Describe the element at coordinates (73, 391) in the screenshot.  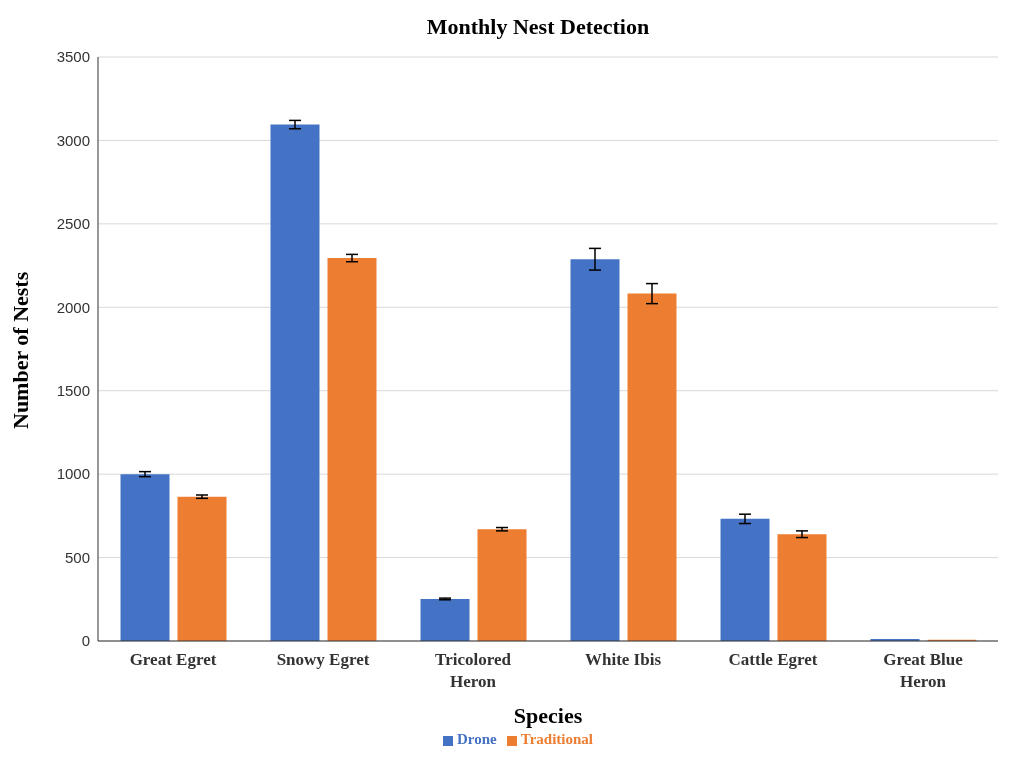
I see `y-tick-label: 1500` at that location.